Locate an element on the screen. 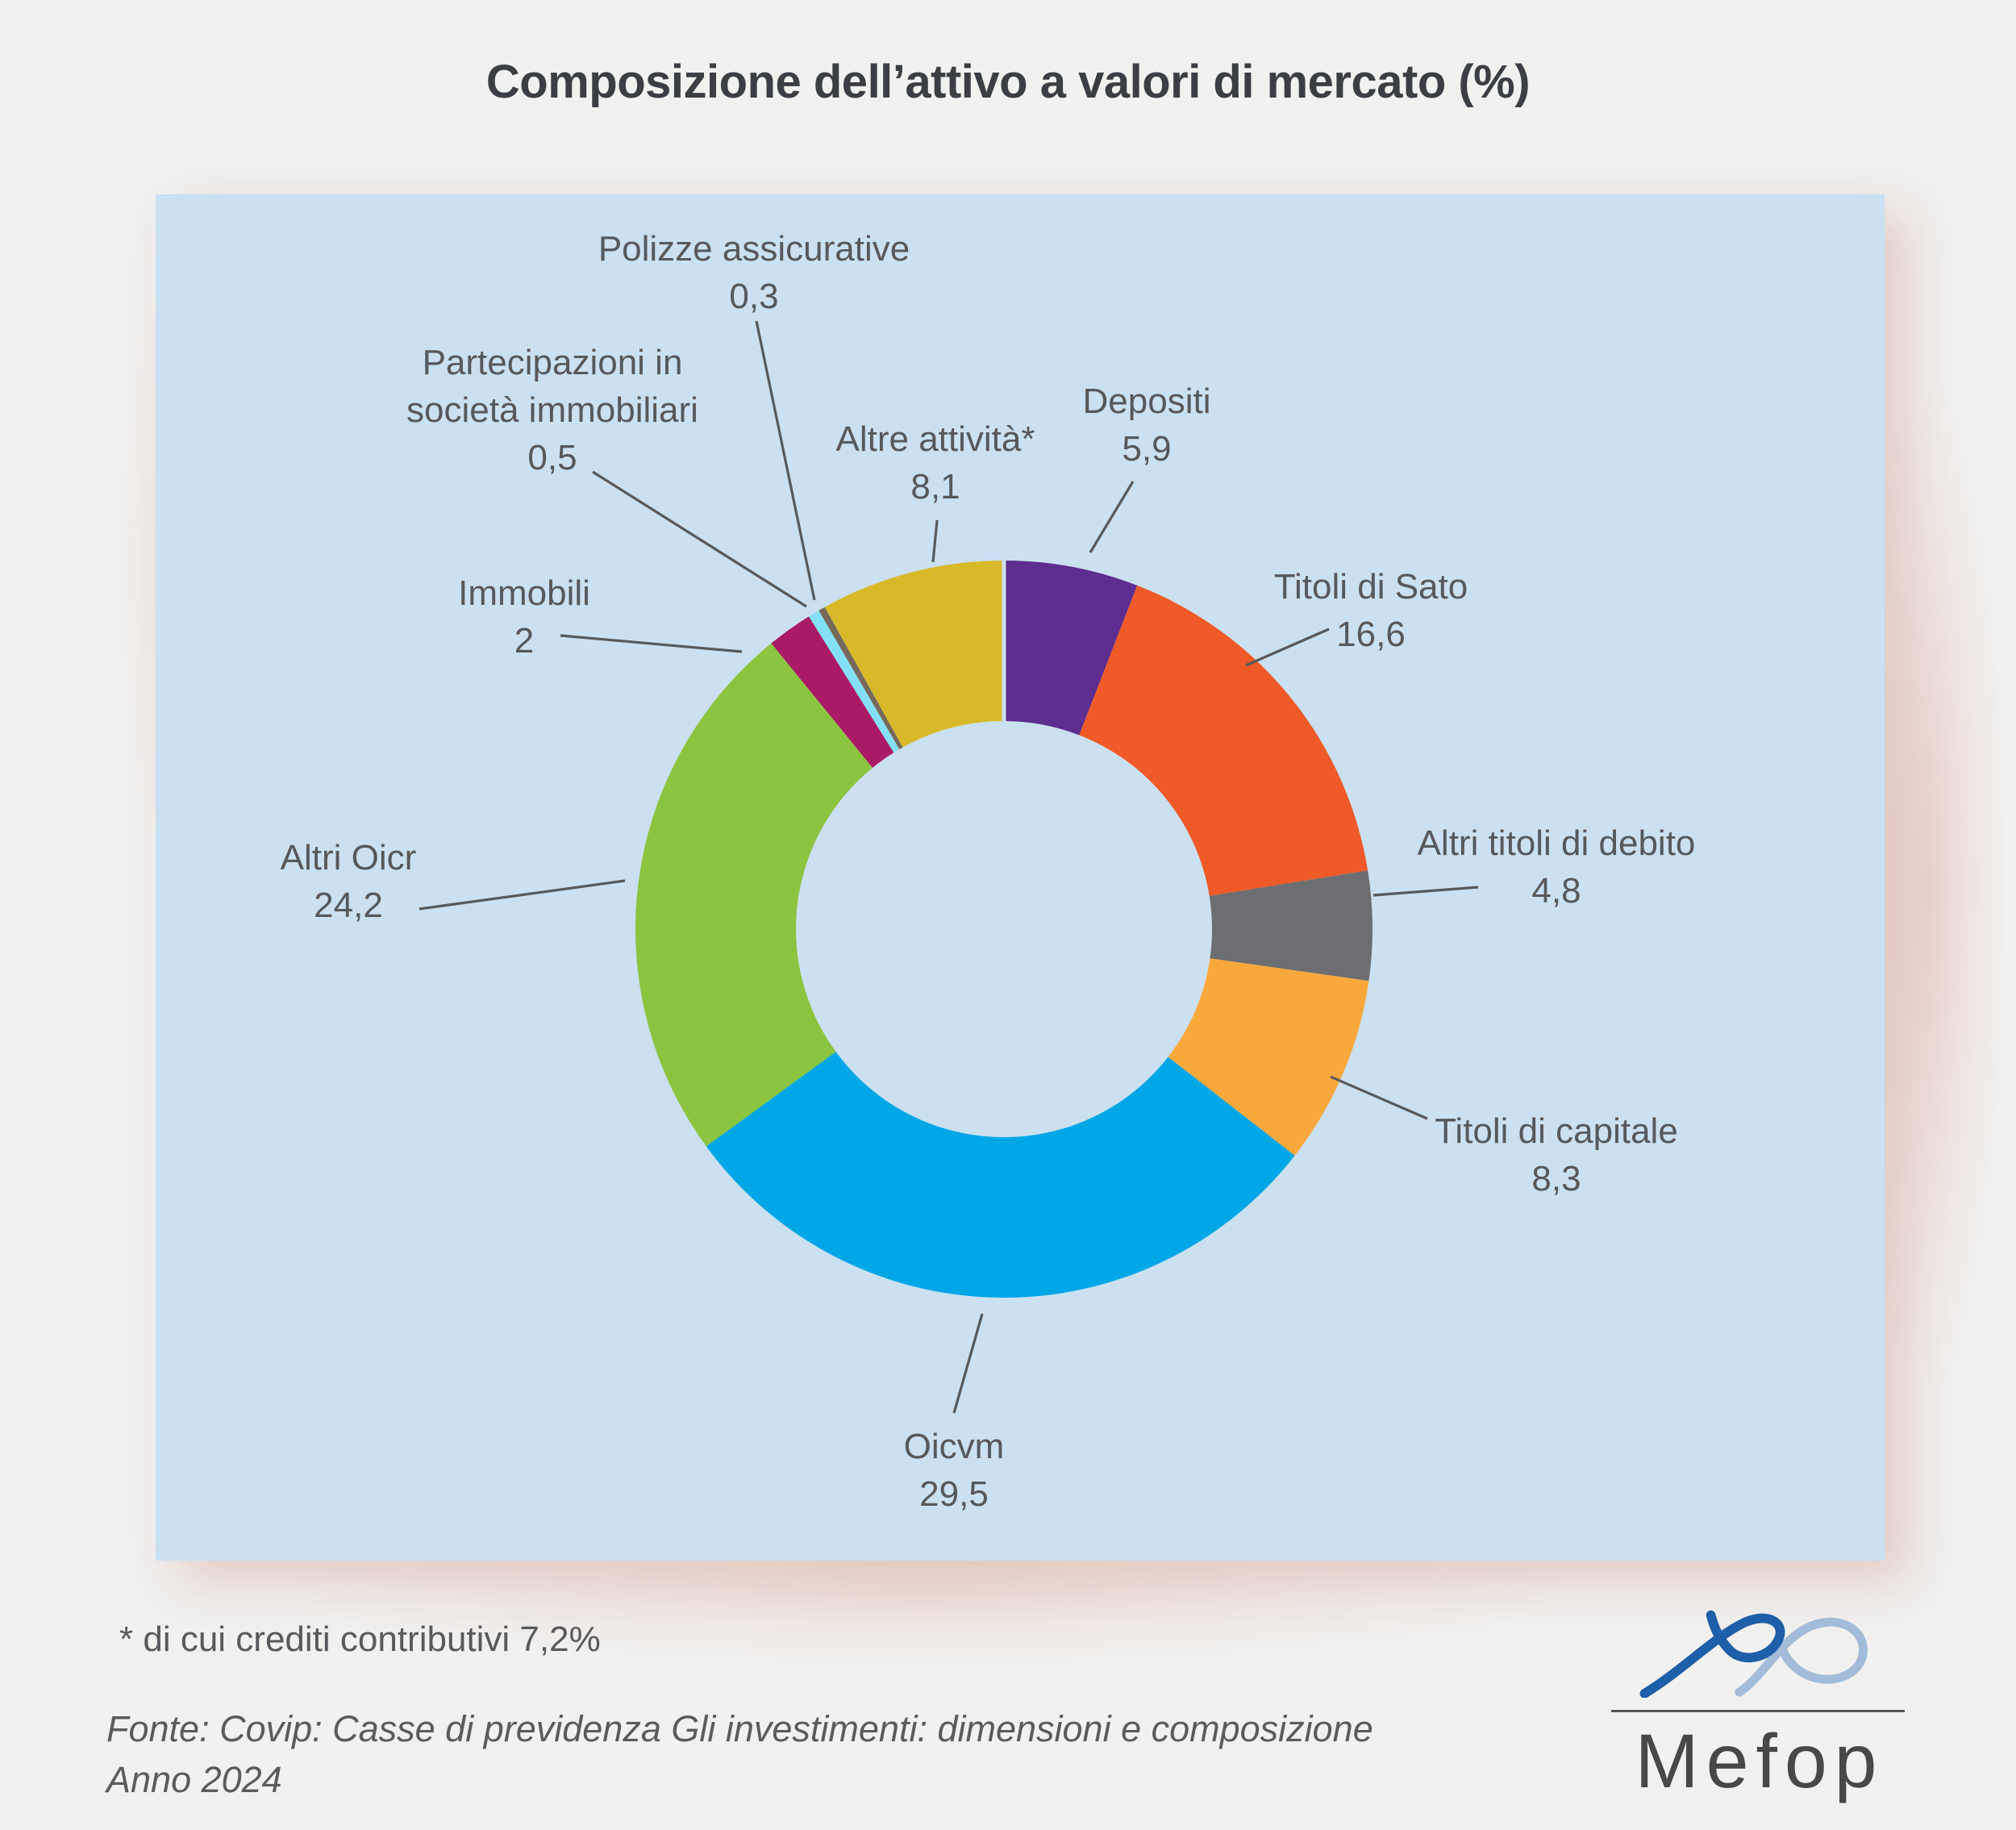  leader-line-depositi is located at coordinates (1112, 517).